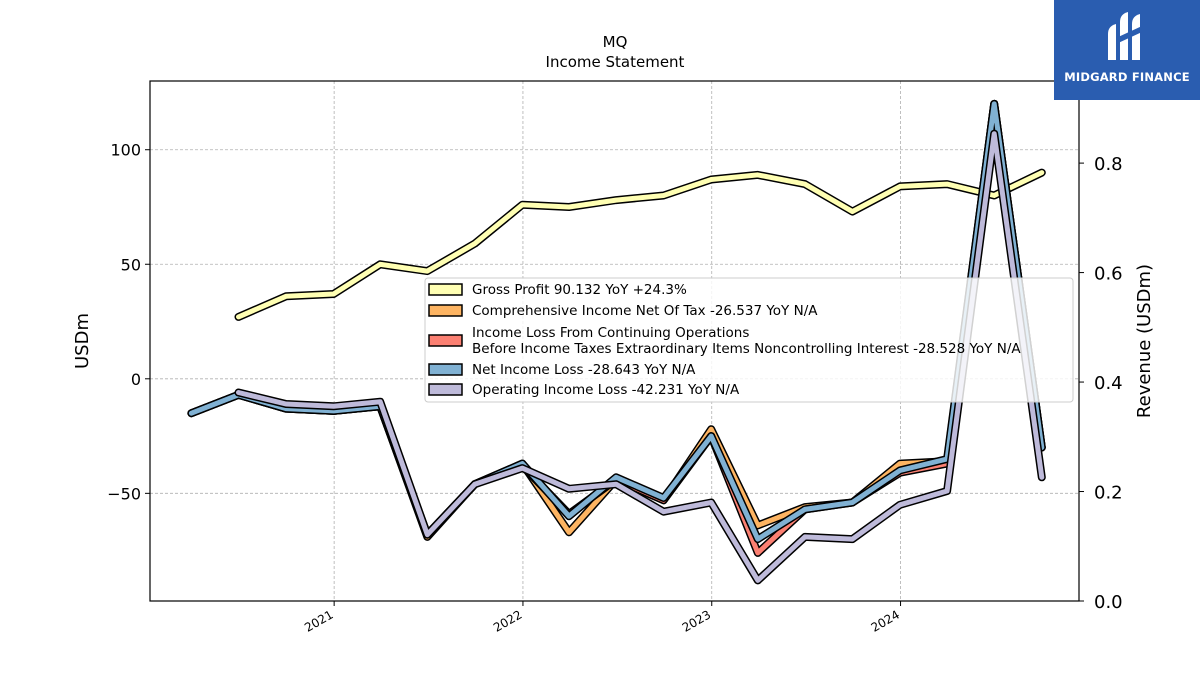  What do you see at coordinates (318, 620) in the screenshot?
I see `x-tick-label: 2021` at bounding box center [318, 620].